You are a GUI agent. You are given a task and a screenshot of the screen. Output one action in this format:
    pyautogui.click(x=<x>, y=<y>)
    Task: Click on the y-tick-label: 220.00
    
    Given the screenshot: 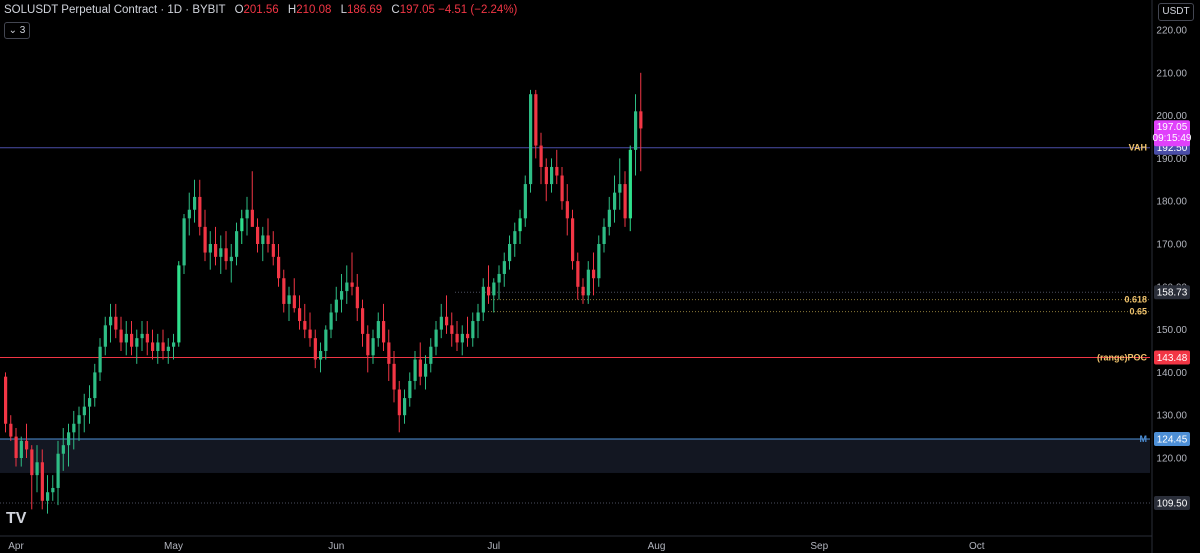 What is the action you would take?
    pyautogui.click(x=1171, y=31)
    